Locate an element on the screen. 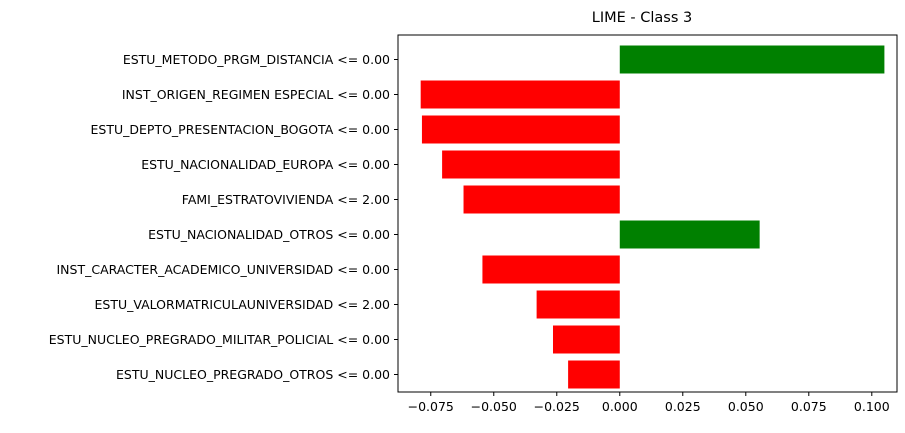 The image size is (905, 433). x-tick-label: −0.050 is located at coordinates (494, 406).